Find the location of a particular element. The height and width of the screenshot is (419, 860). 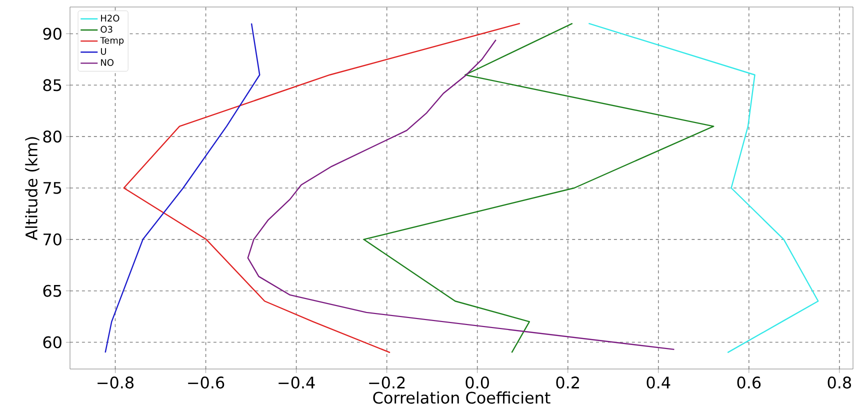

x-tick-label: −0.6 is located at coordinates (206, 382).